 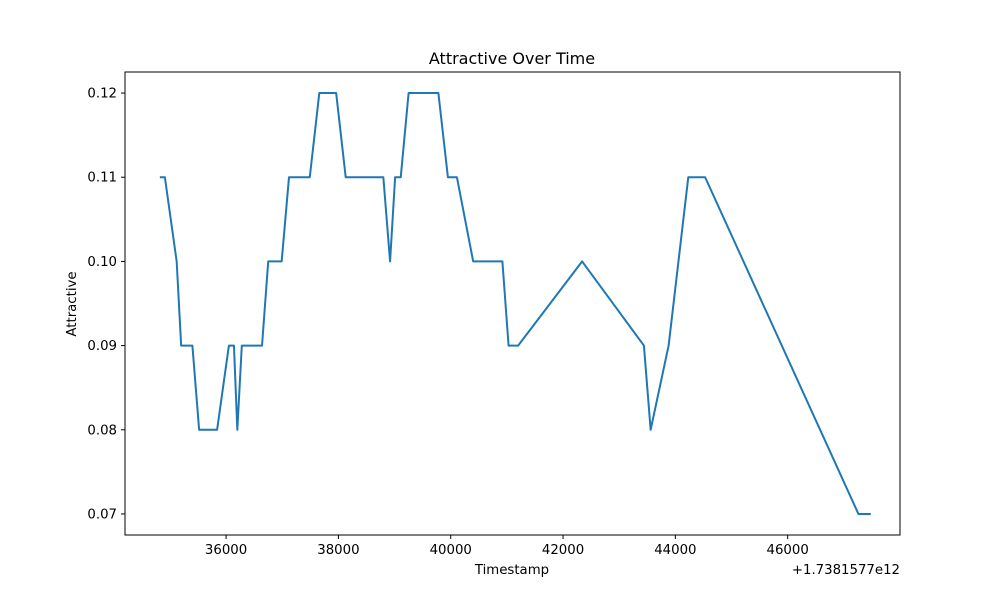 What do you see at coordinates (846, 570) in the screenshot?
I see `x-axis-offset-label: +1.7381577e12` at bounding box center [846, 570].